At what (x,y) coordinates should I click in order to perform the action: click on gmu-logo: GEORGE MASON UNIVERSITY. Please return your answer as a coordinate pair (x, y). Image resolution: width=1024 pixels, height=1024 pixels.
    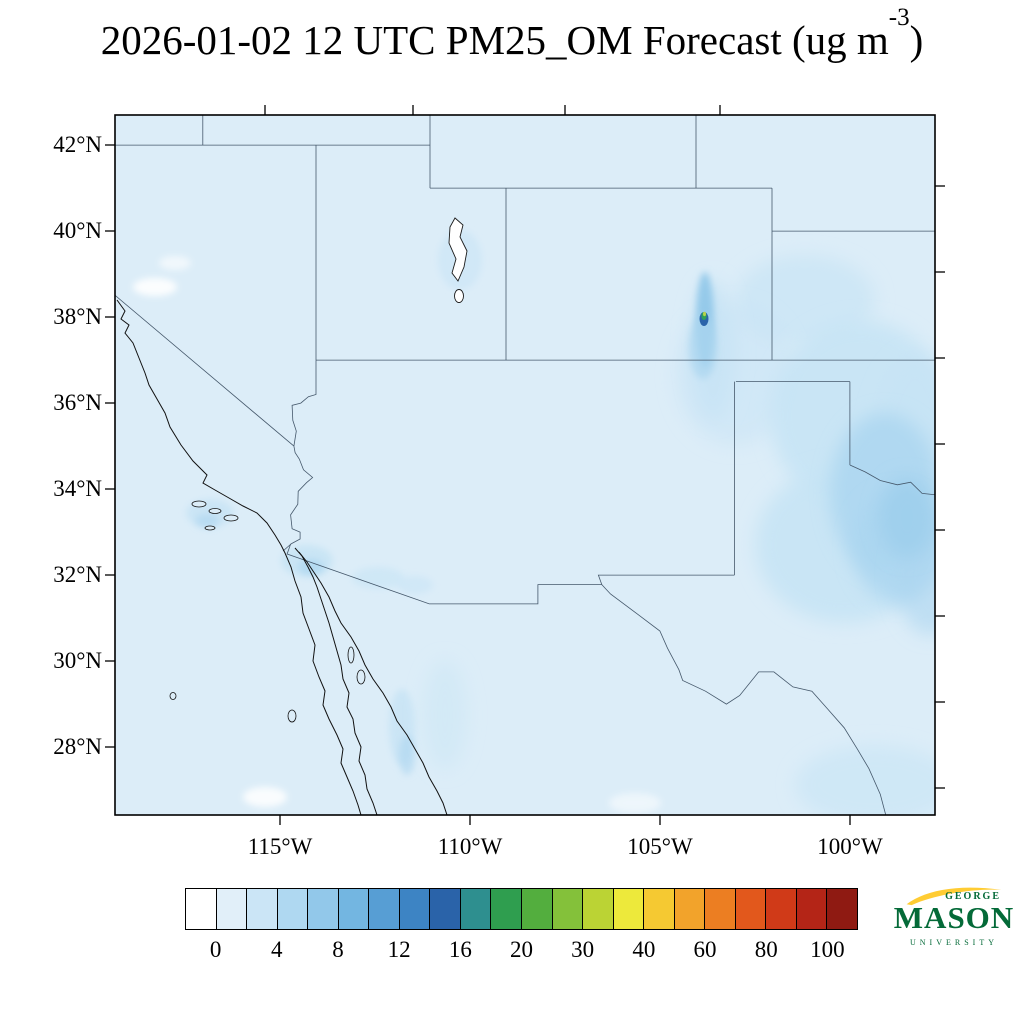
    Looking at the image, I should click on (954, 915).